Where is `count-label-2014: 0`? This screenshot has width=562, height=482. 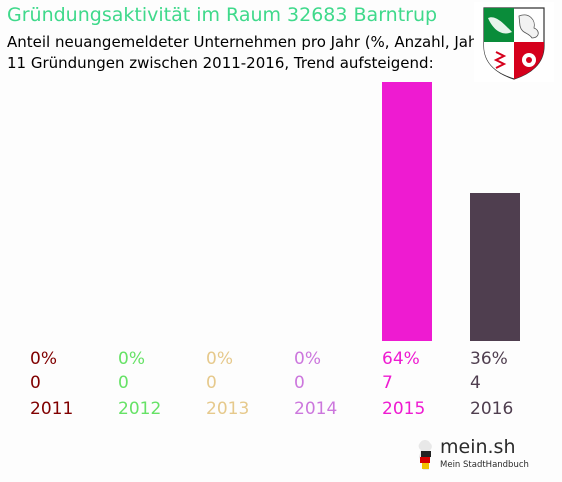 count-label-2014: 0 is located at coordinates (299, 383).